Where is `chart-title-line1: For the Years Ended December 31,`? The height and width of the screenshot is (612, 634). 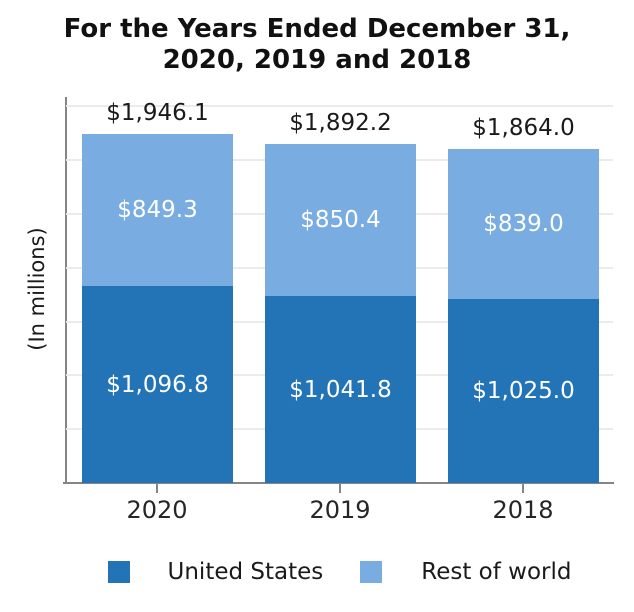
chart-title-line1: For the Years Ended December 31, is located at coordinates (317, 29).